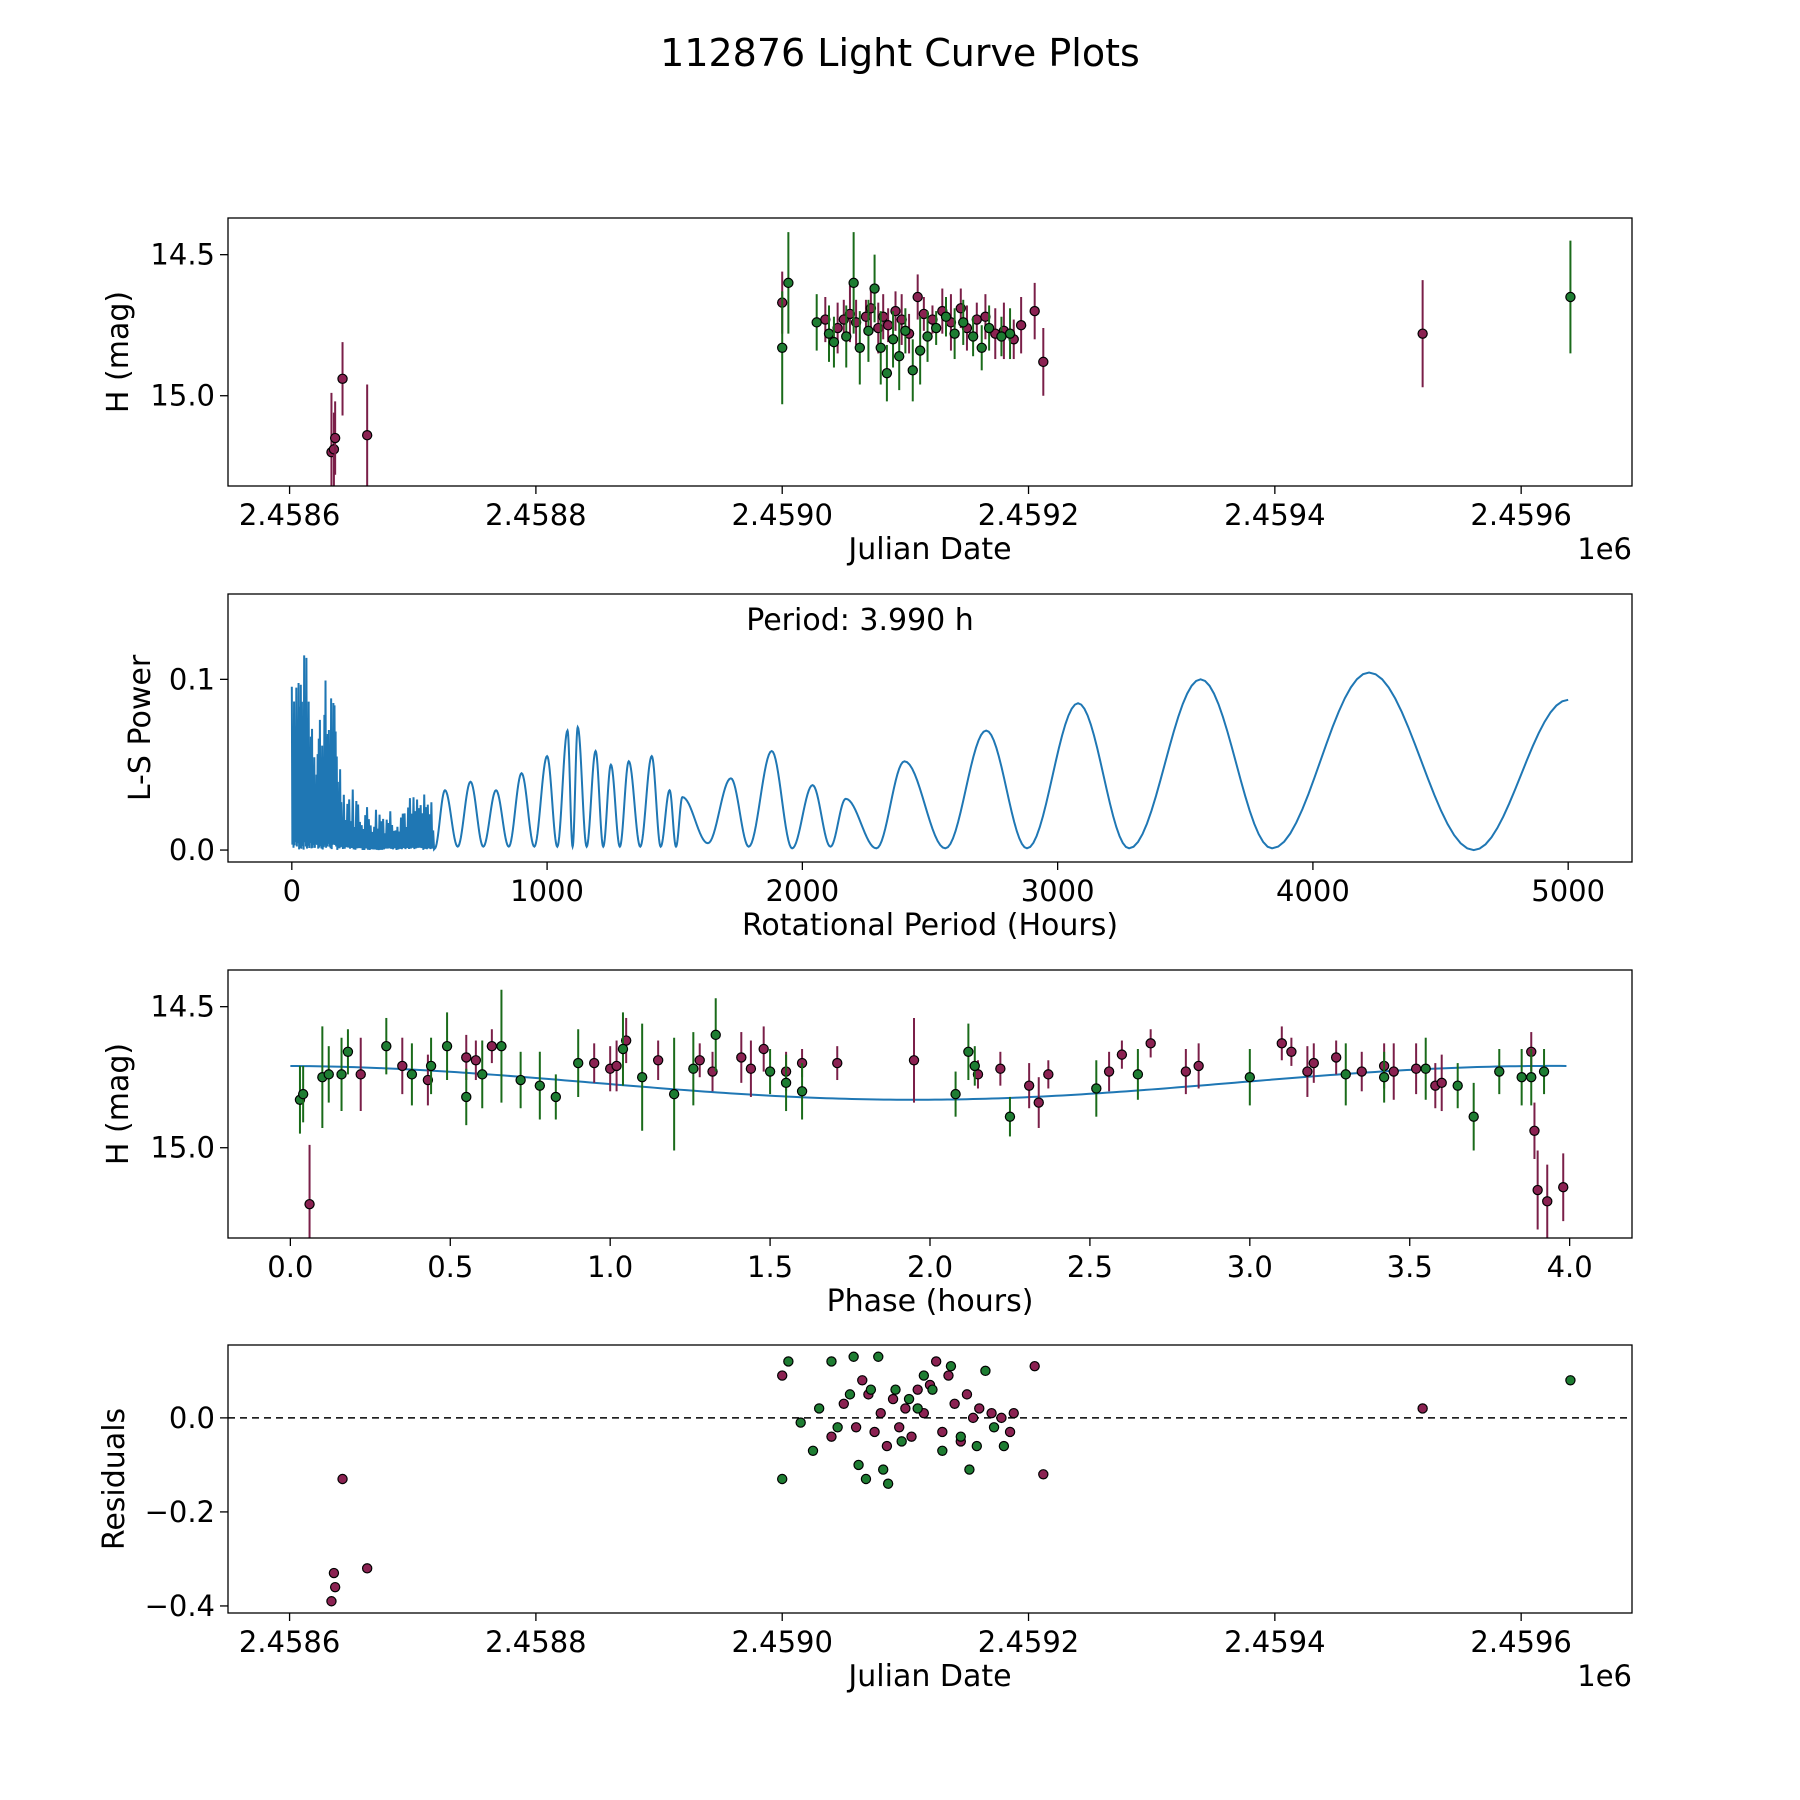 This screenshot has height=1800, width=1800. Describe the element at coordinates (802, 891) in the screenshot. I see `x-tick-label: 2000` at that location.